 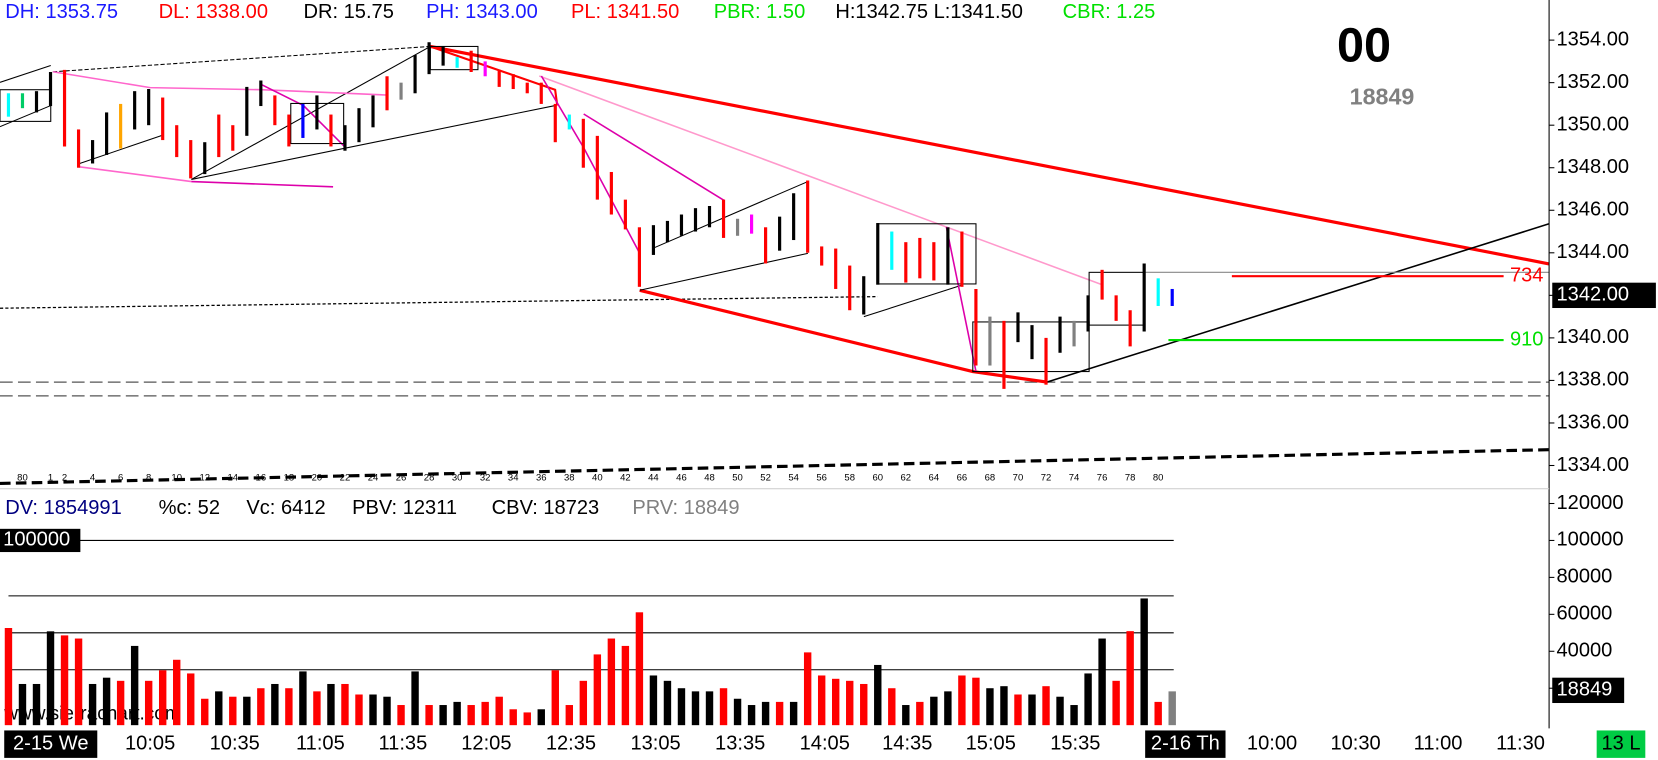 I want to click on bar-number: 8, so click(x=148, y=478).